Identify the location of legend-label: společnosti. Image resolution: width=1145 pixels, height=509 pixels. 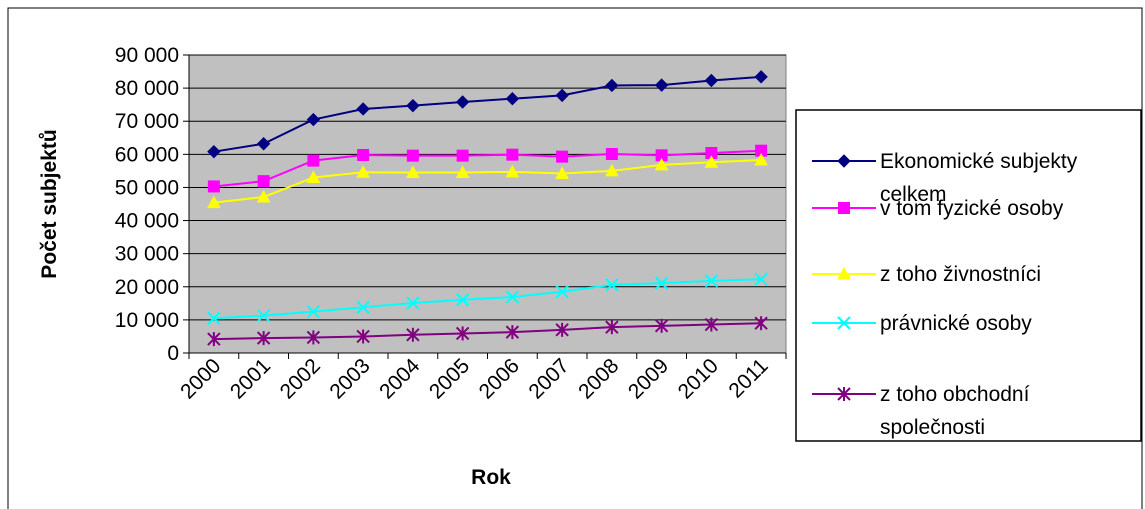
(932, 427).